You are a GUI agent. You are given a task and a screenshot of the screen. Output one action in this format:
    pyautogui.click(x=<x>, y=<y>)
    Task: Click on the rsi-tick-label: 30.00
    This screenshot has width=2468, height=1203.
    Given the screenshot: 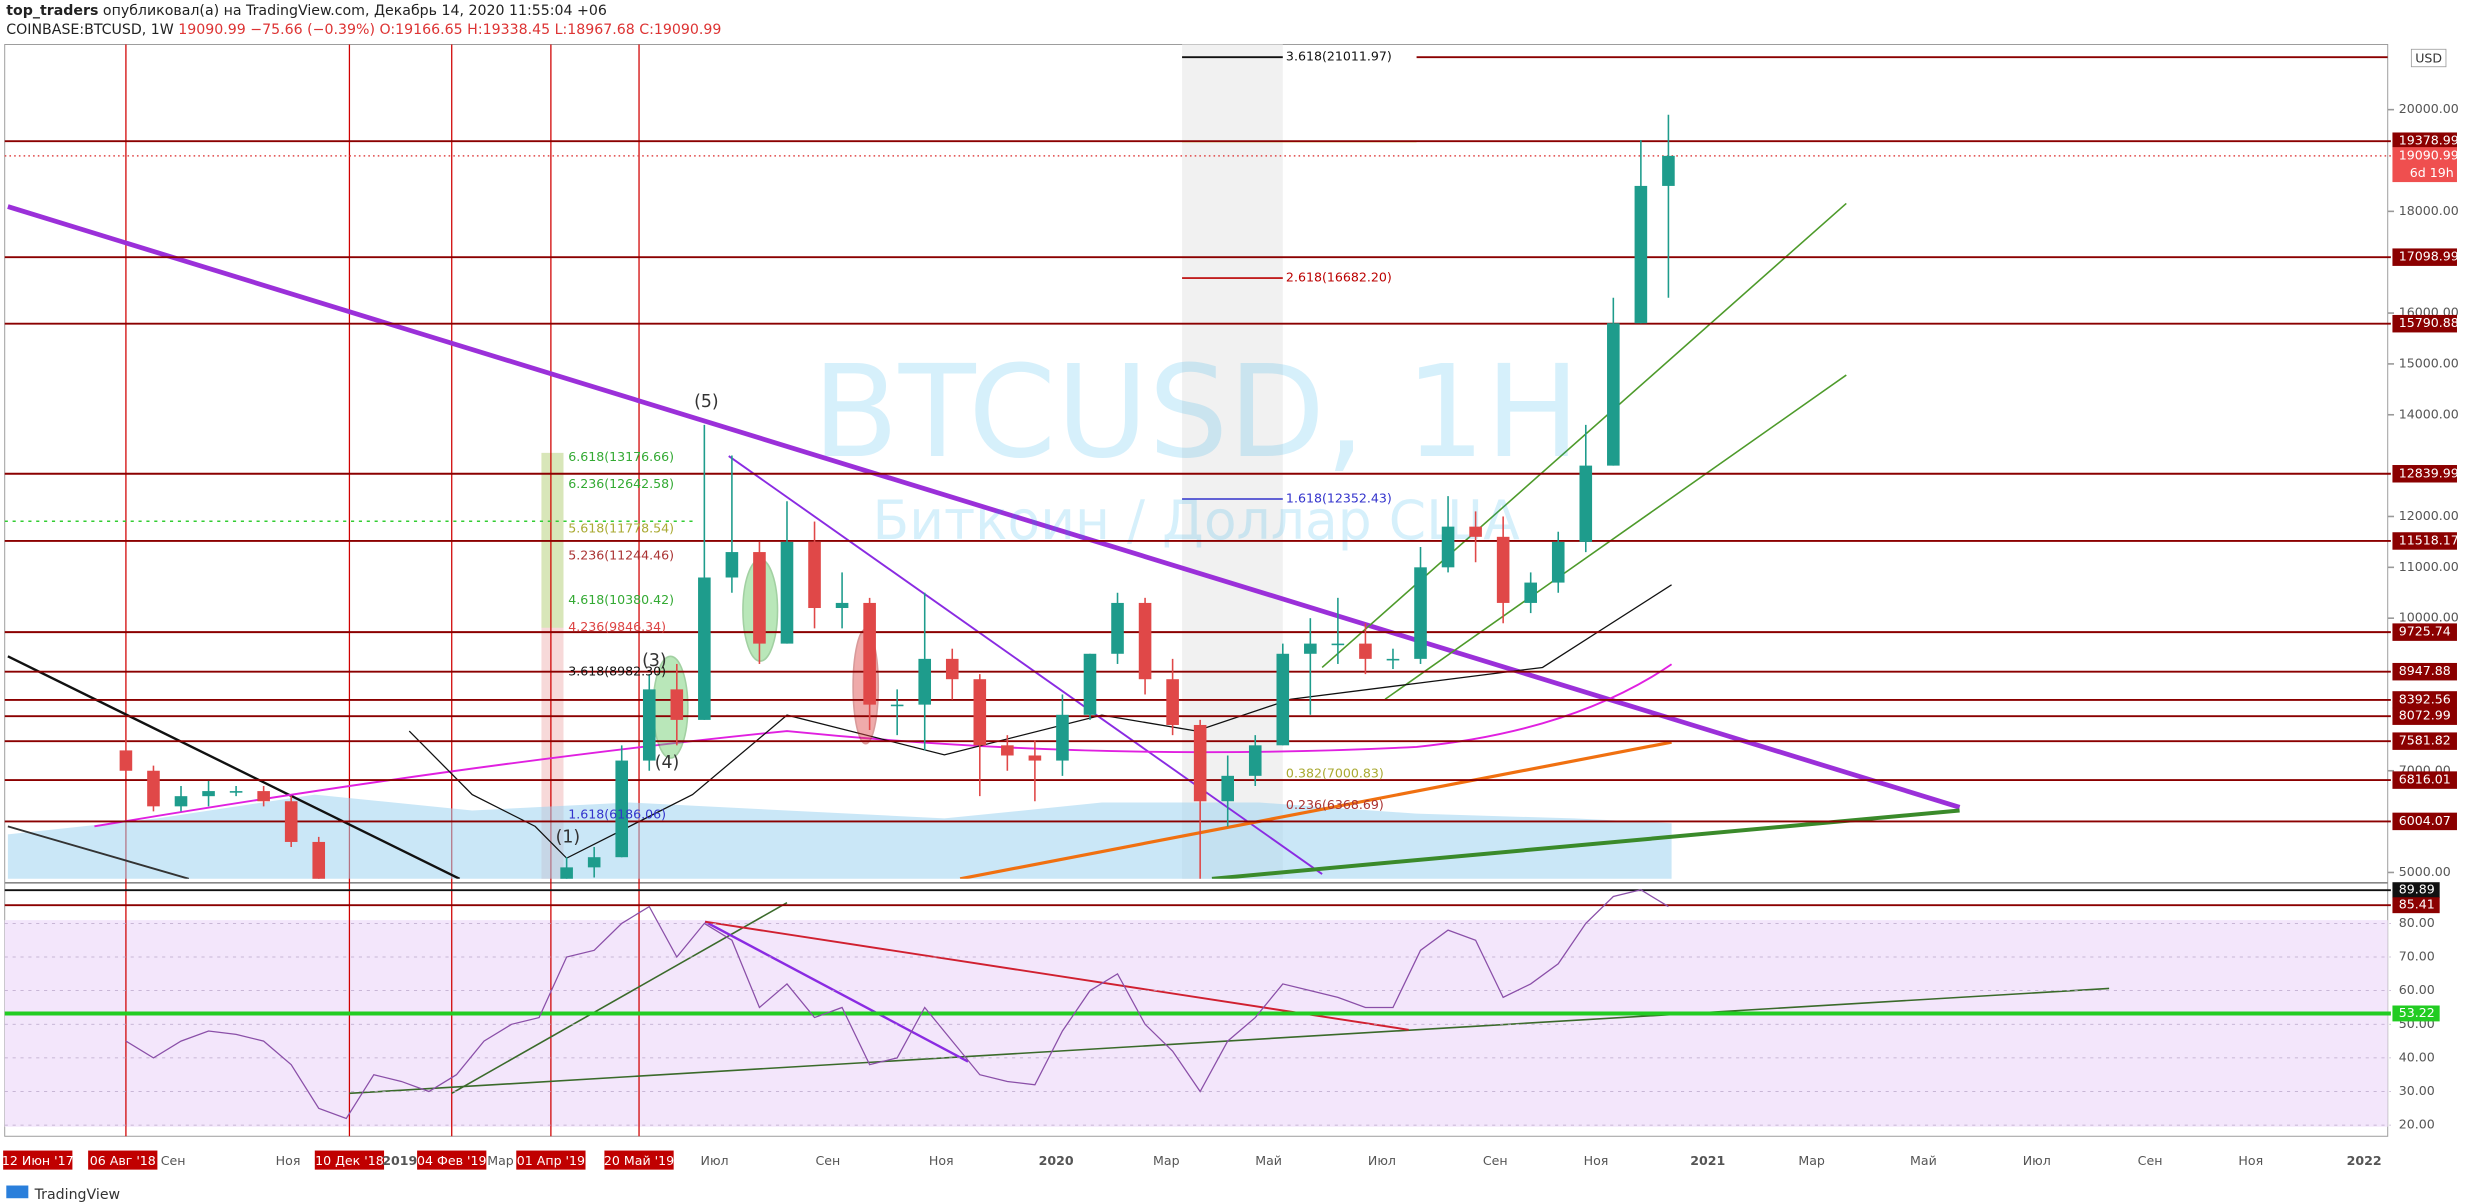 What is the action you would take?
    pyautogui.click(x=2417, y=1090)
    